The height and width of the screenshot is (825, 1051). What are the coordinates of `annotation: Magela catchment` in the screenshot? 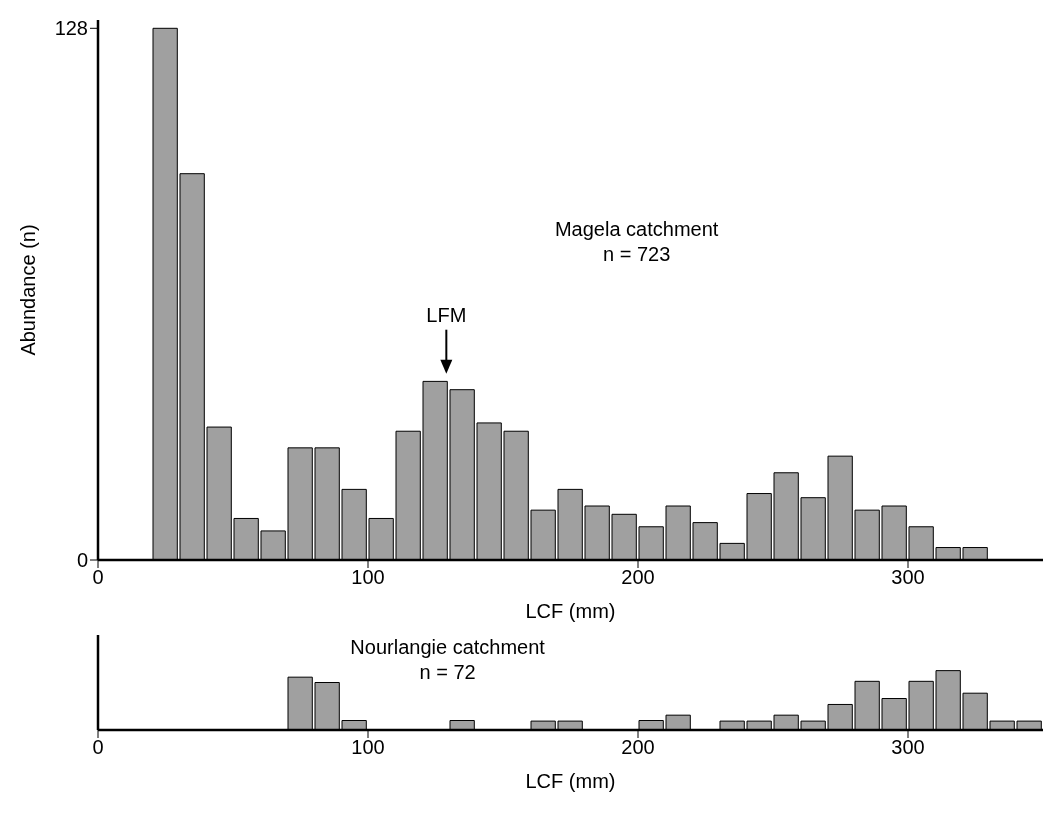 It's located at (636, 229).